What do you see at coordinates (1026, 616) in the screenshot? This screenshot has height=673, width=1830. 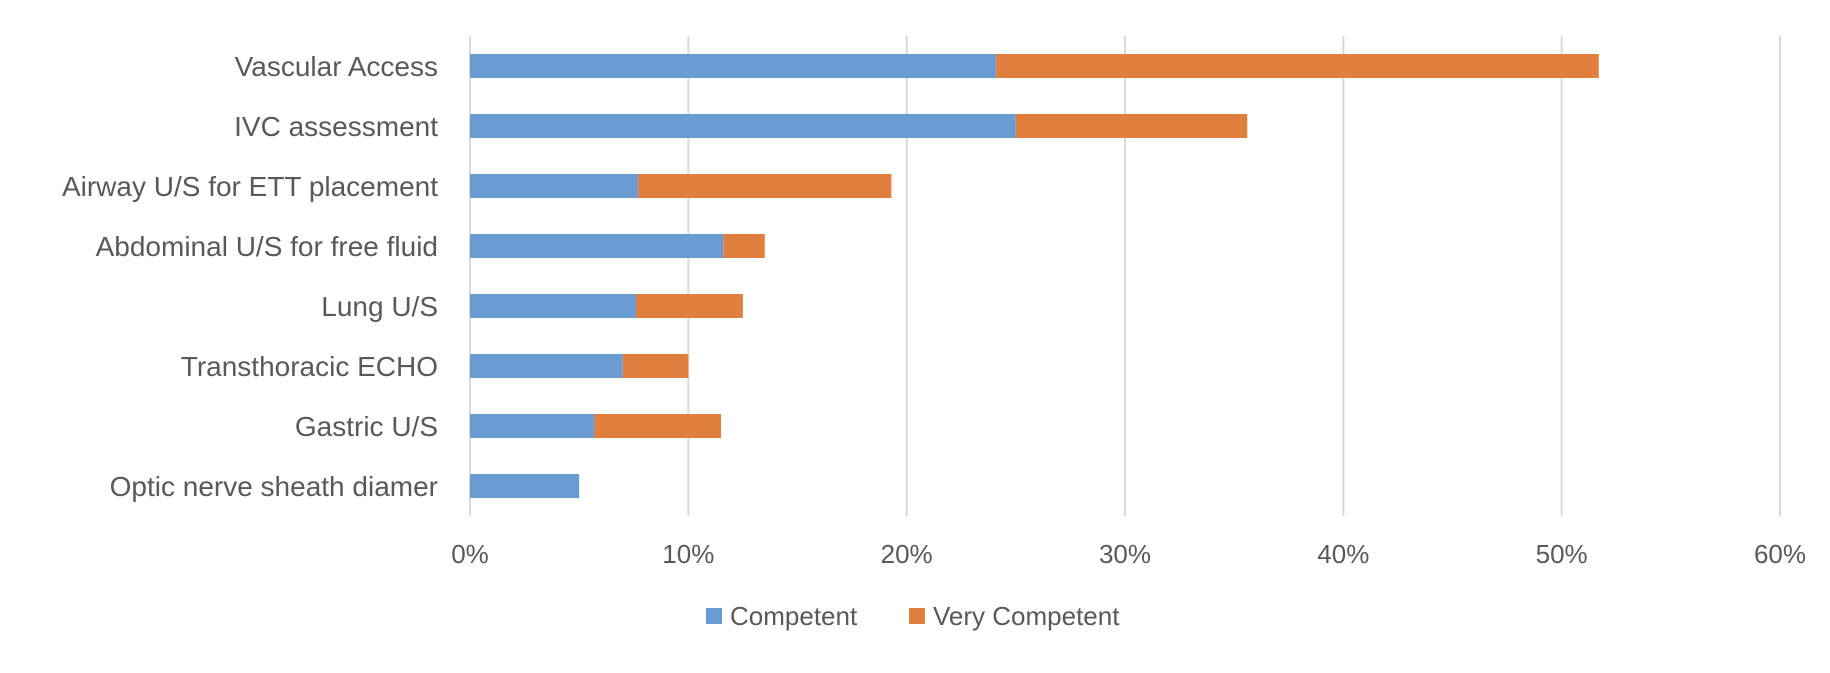 I see `legend-label-very-competent: Very Competent` at bounding box center [1026, 616].